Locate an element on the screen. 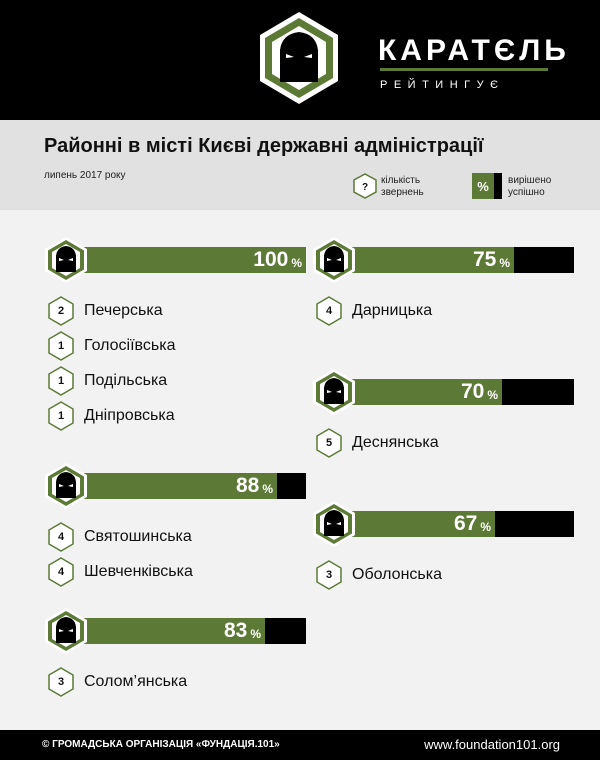 The width and height of the screenshot is (600, 760). hooded-figure-logo-icon is located at coordinates (299, 58).